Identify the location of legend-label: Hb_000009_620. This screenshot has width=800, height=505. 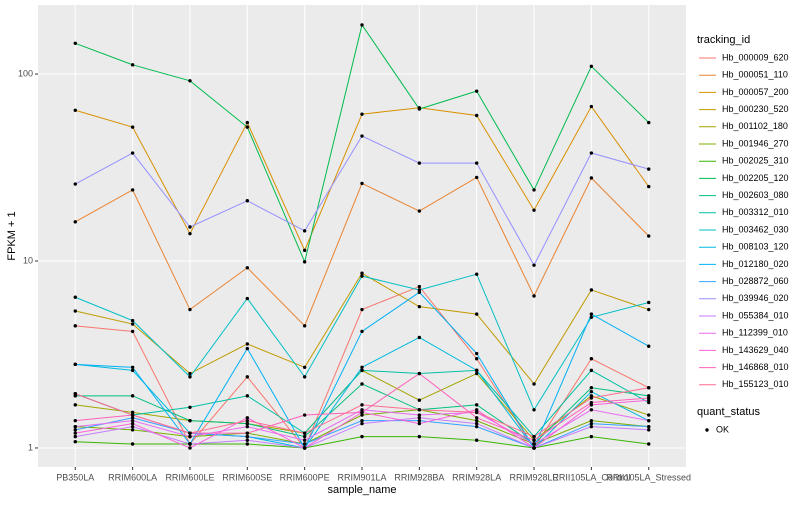
(755, 57).